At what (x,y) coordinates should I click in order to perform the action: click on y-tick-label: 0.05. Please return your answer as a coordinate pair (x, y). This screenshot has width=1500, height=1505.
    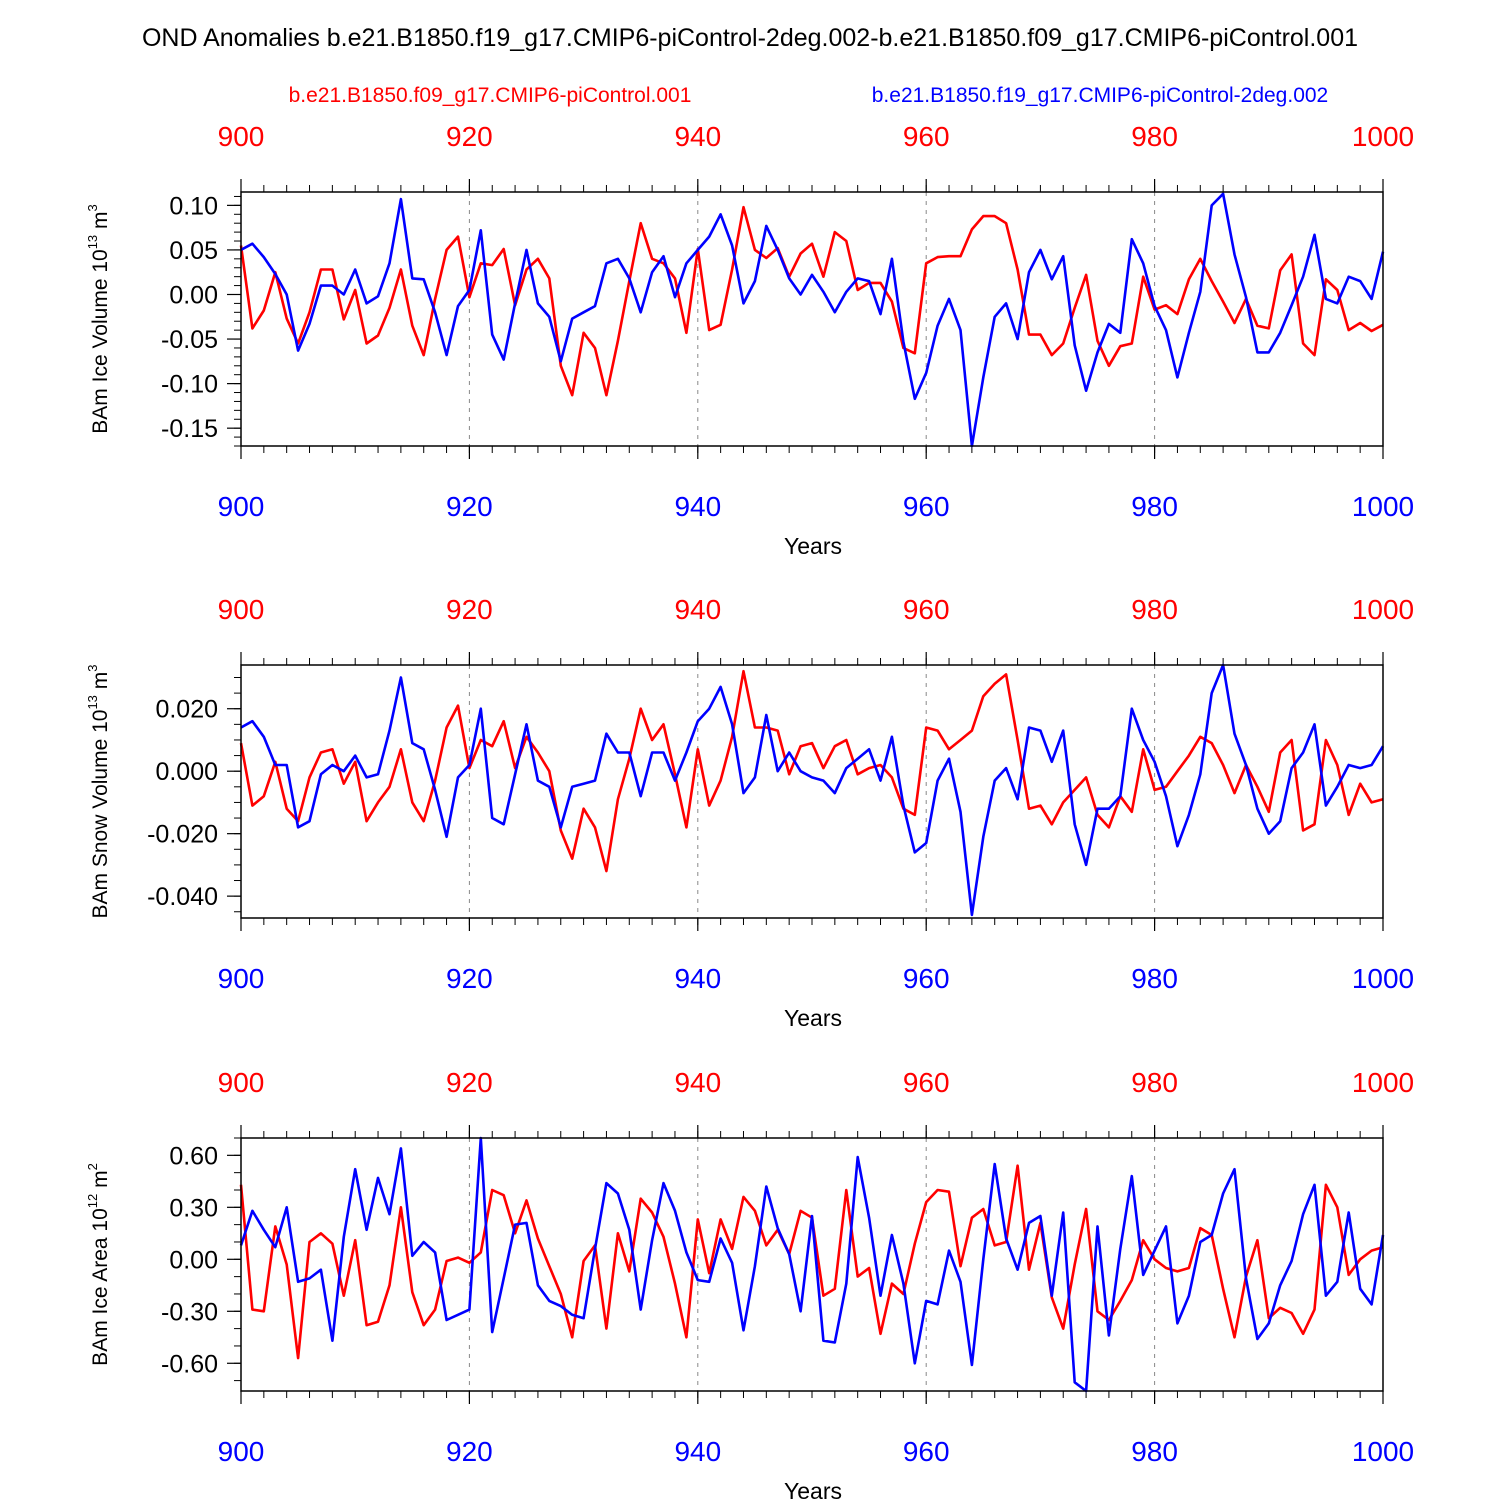
    Looking at the image, I should click on (193, 251).